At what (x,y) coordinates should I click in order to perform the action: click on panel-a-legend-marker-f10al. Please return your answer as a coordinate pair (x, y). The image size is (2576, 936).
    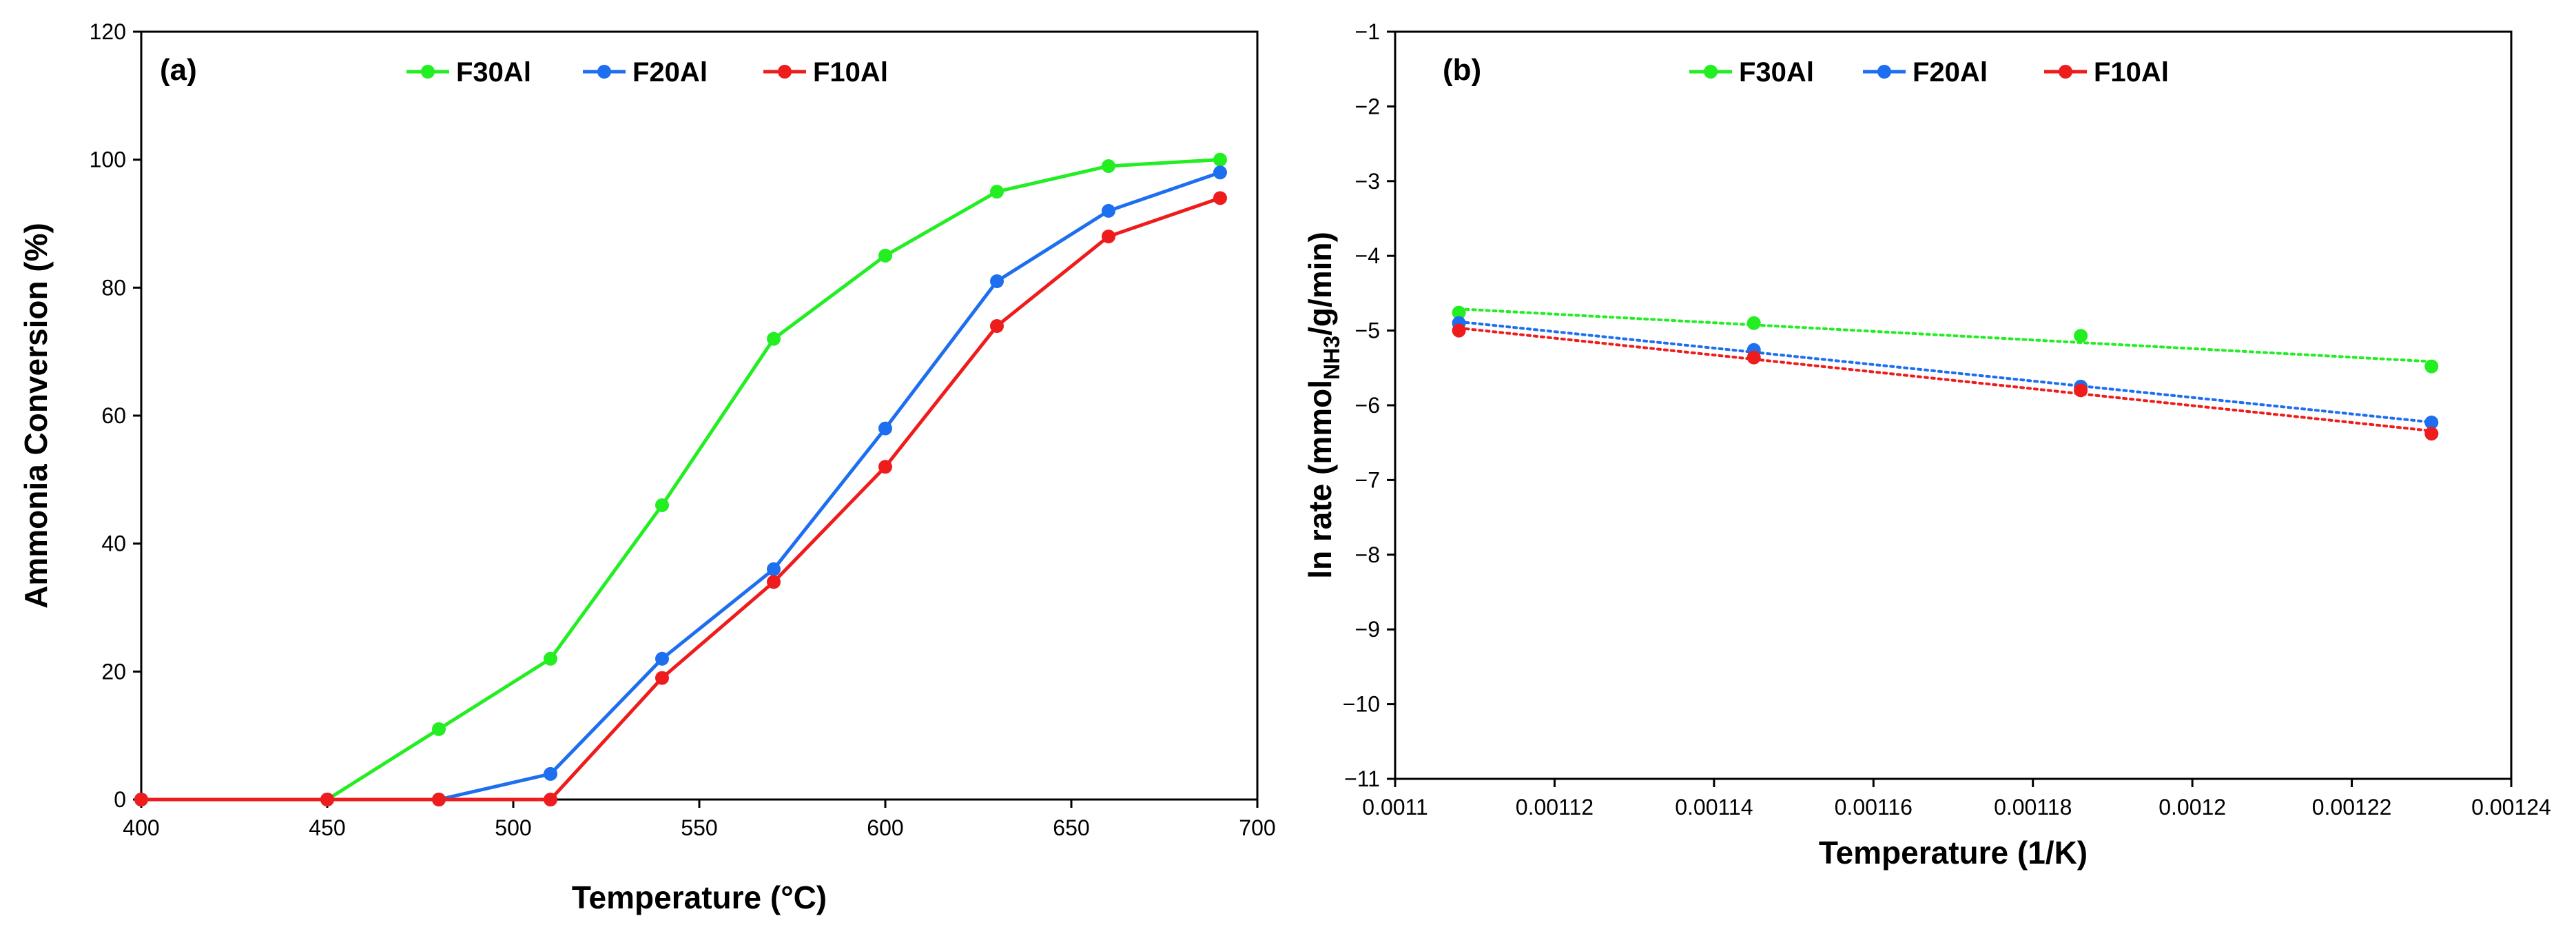
    Looking at the image, I should click on (785, 72).